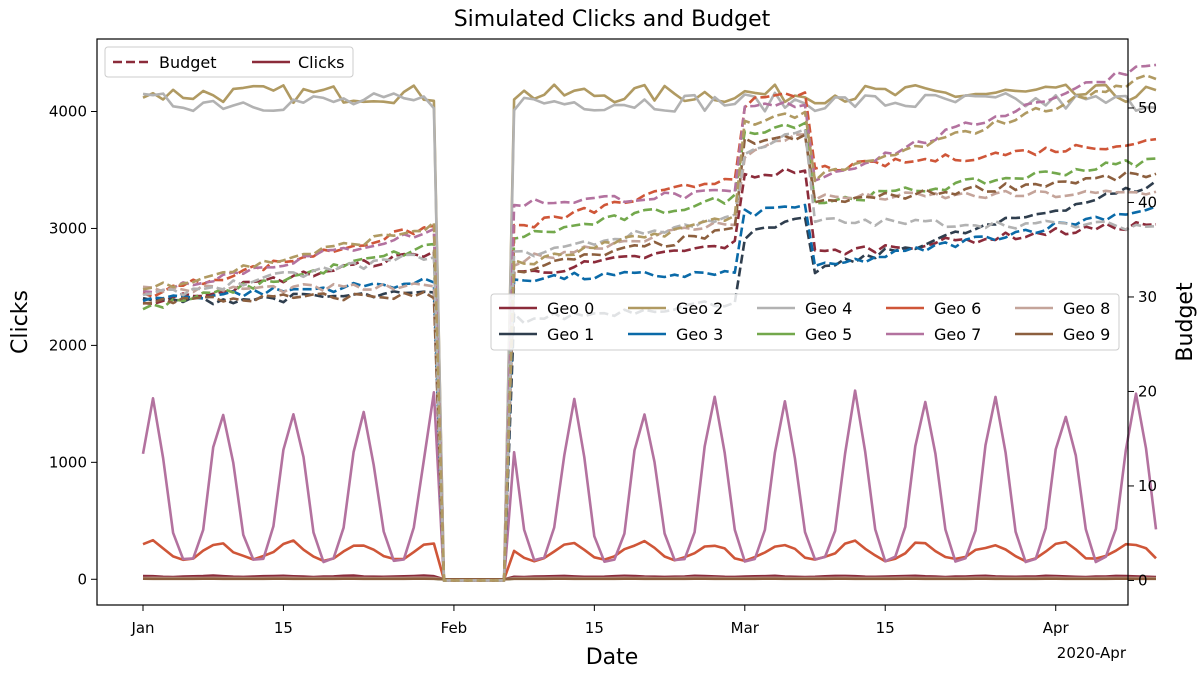 The height and width of the screenshot is (677, 1202). Describe the element at coordinates (1147, 108) in the screenshot. I see `y2-tick-label: 50` at that location.